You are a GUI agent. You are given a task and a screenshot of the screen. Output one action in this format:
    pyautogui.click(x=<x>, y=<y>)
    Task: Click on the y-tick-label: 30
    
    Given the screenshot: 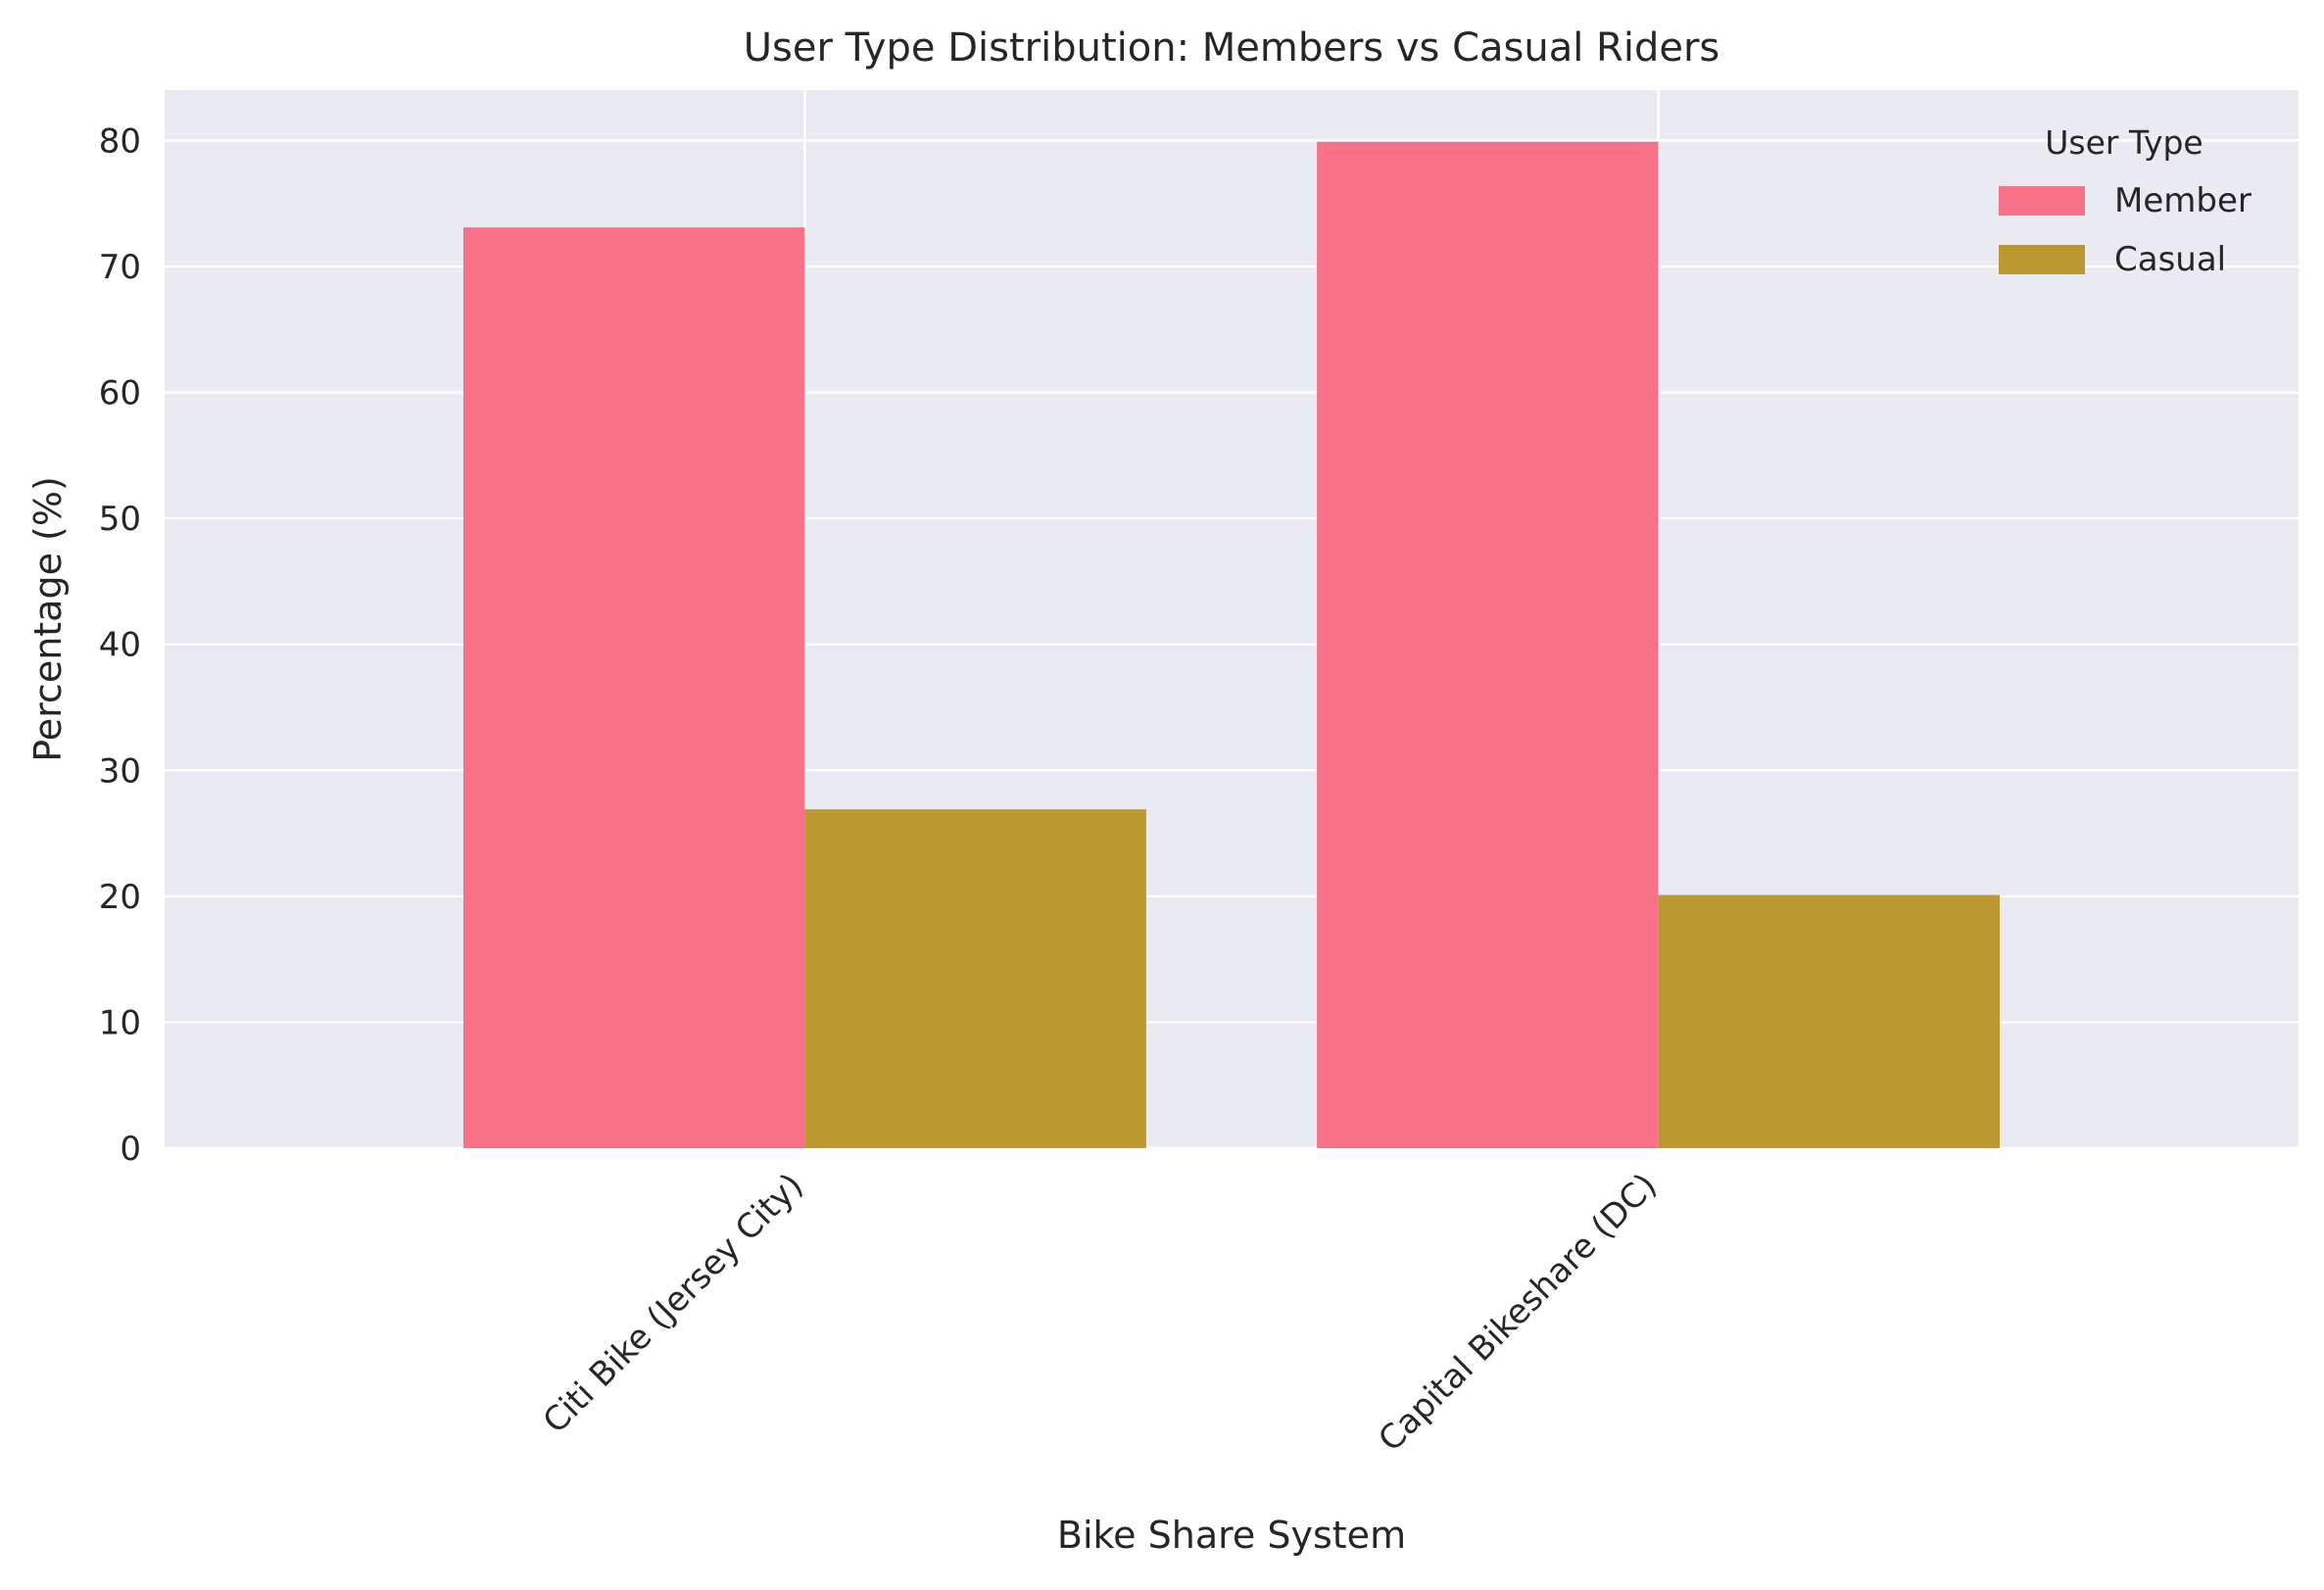 What is the action you would take?
    pyautogui.click(x=120, y=771)
    